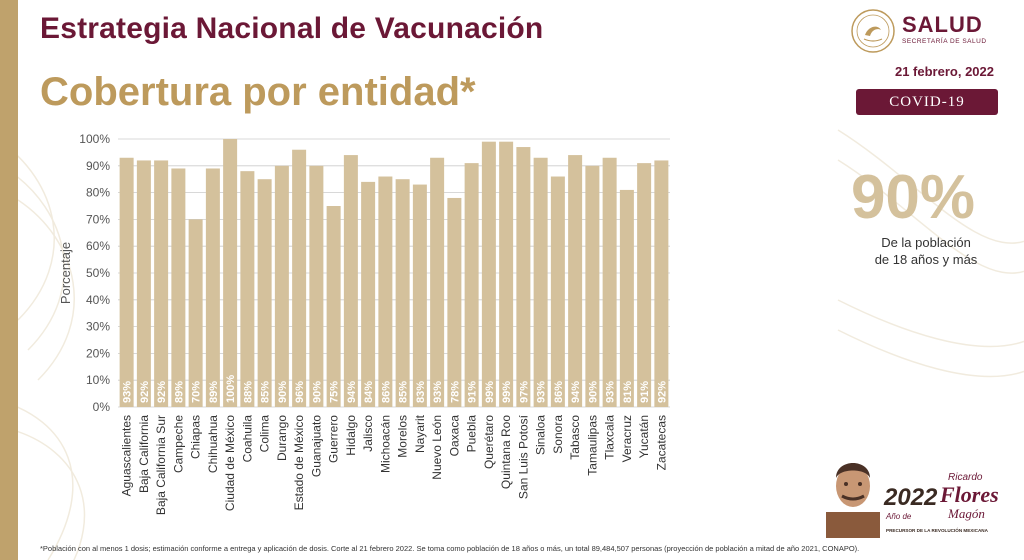 The height and width of the screenshot is (560, 1024). Describe the element at coordinates (627, 438) in the screenshot. I see `category-label: Veracruz` at that location.